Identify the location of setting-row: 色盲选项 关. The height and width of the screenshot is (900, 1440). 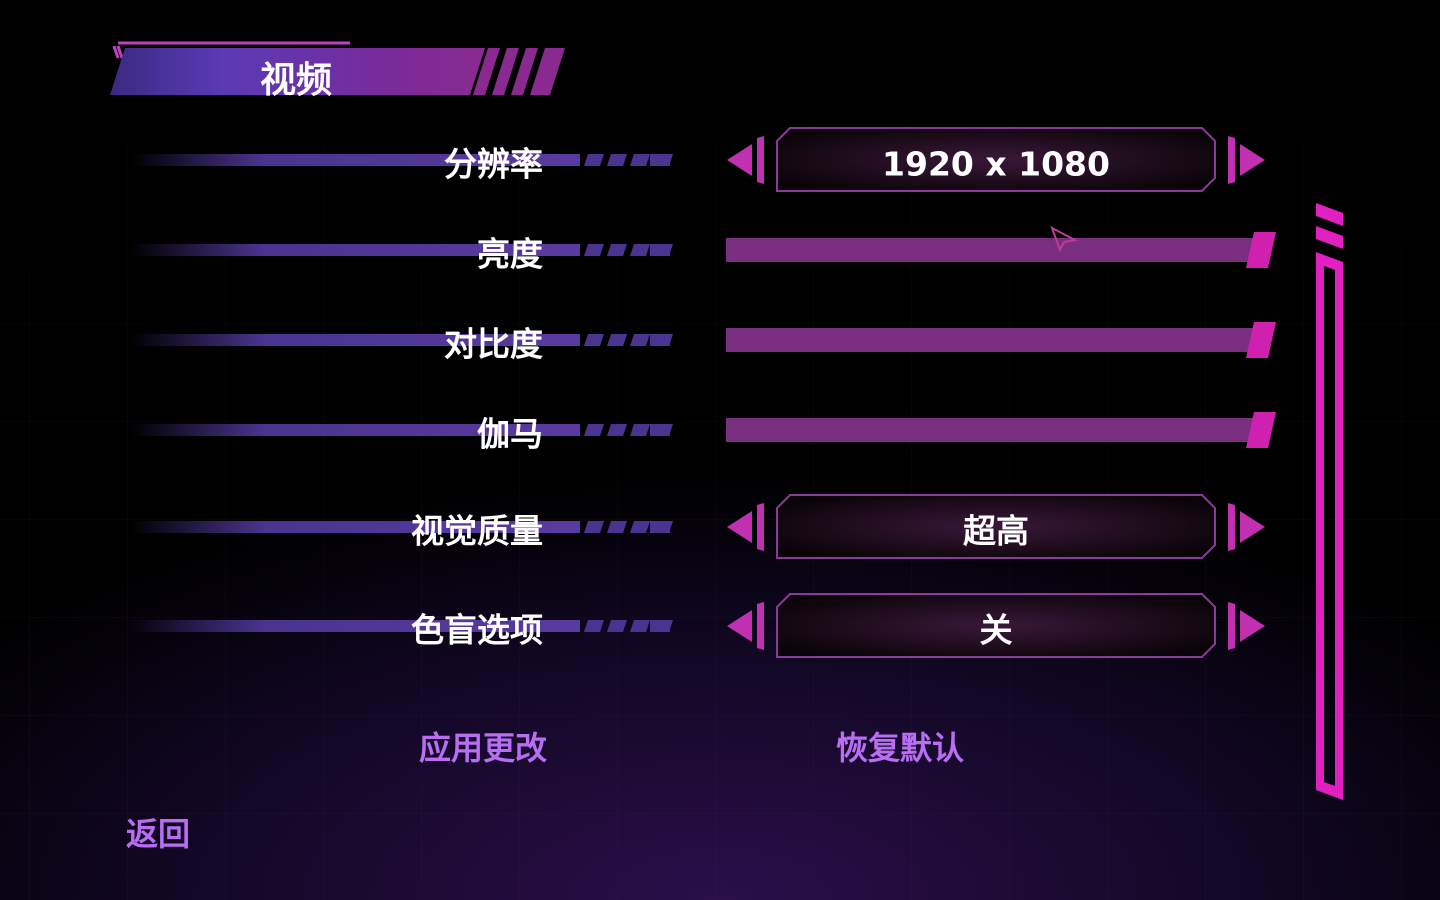
(697, 625).